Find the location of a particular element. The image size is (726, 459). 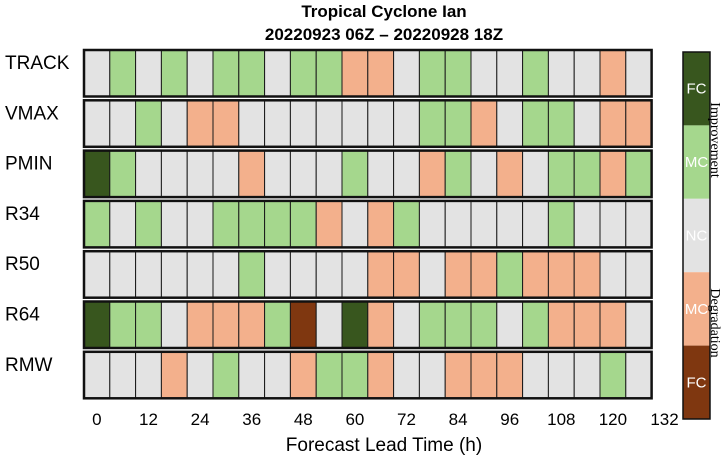

legend-bottom-label: Degradation is located at coordinates (714, 322).